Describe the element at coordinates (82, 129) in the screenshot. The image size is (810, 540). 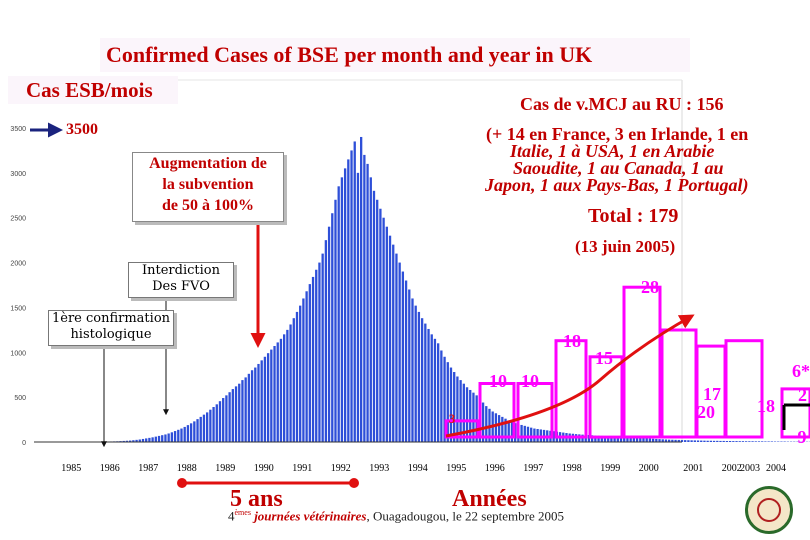
I see `marker-3500-label: 3500` at that location.